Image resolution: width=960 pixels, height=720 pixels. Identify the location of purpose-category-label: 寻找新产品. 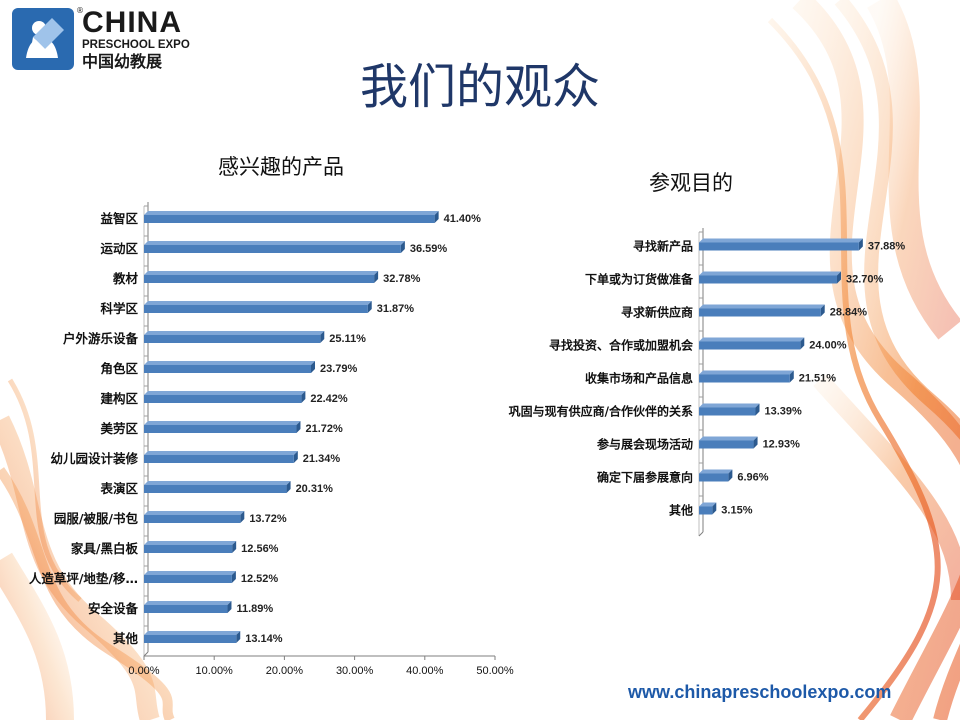
(663, 246).